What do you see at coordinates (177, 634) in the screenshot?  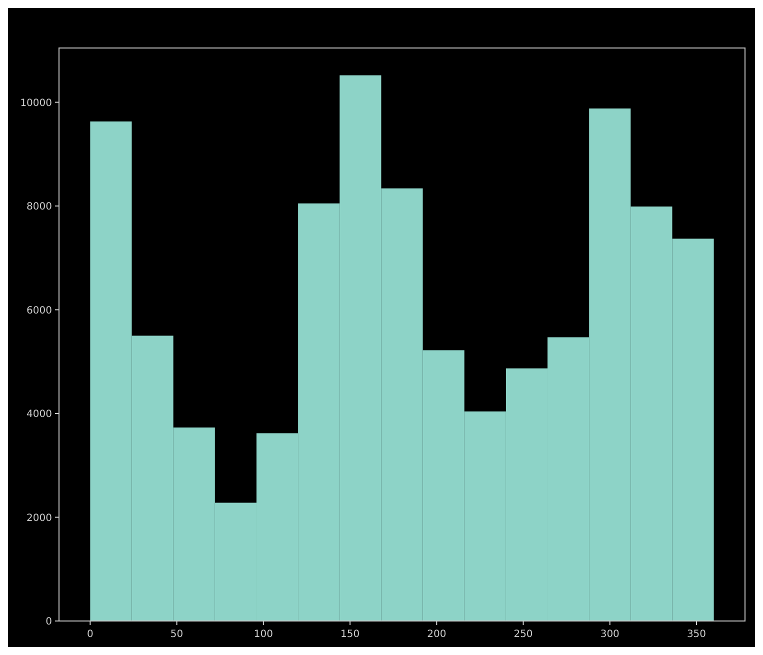 I see `x-tick-label: 50` at bounding box center [177, 634].